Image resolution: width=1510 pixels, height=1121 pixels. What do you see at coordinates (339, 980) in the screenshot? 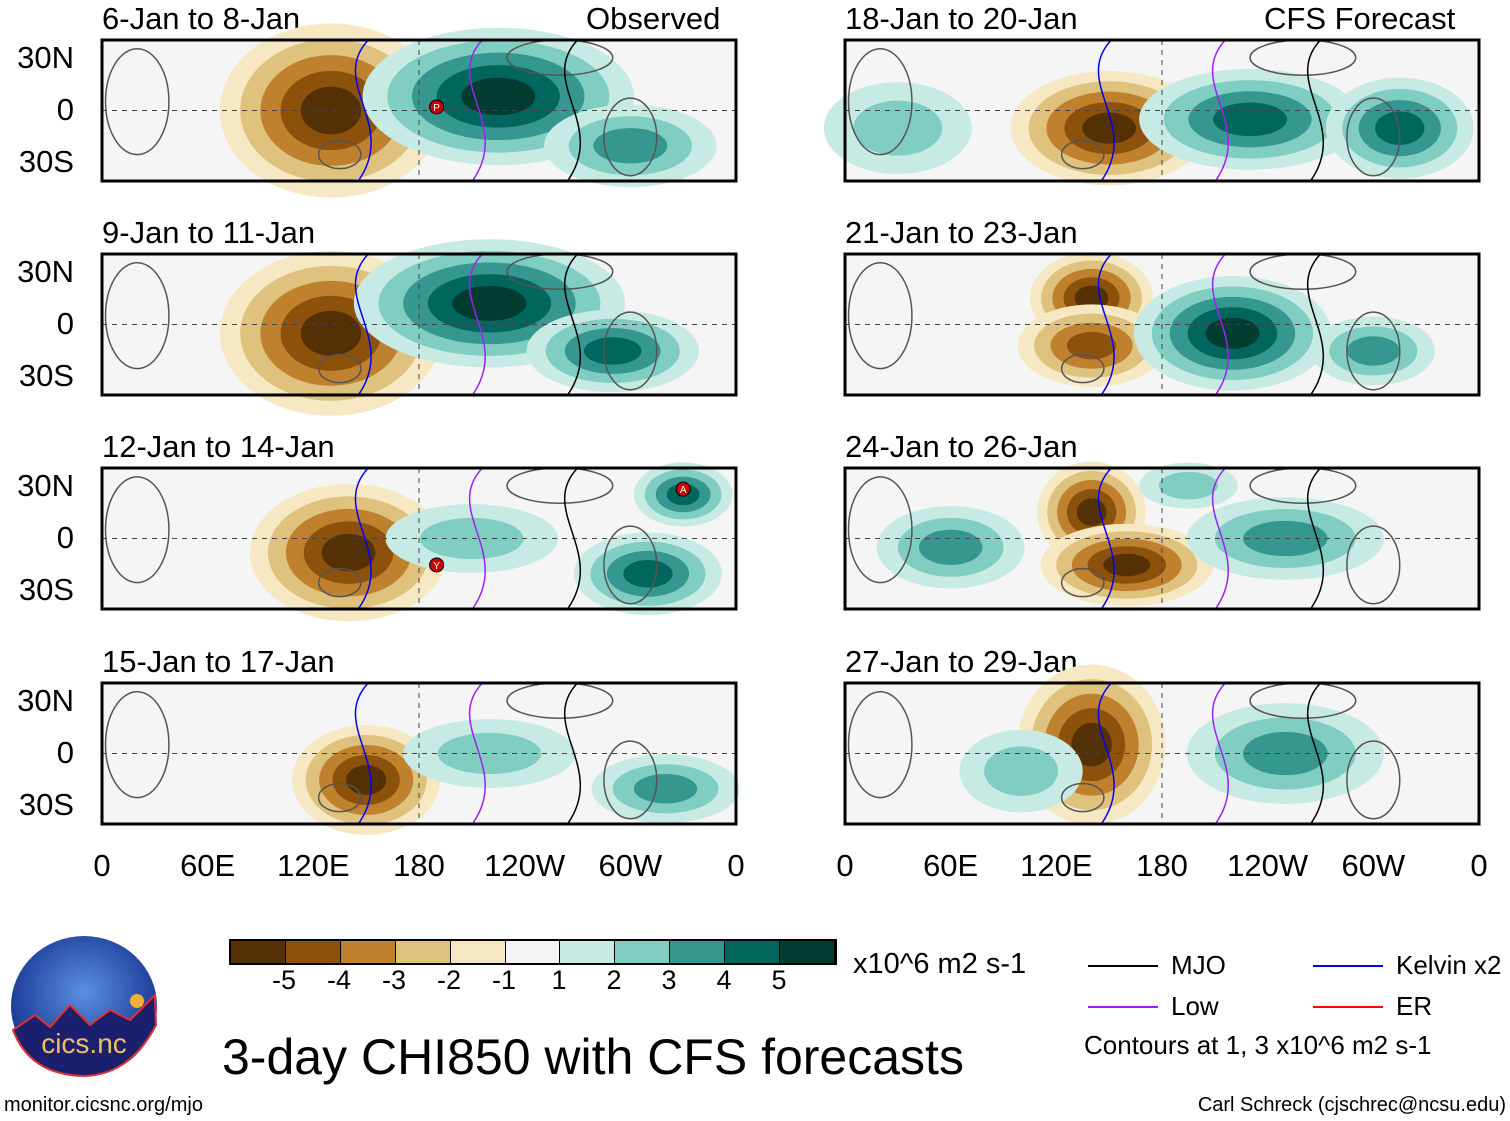
I see `colorbar-label: -4` at bounding box center [339, 980].